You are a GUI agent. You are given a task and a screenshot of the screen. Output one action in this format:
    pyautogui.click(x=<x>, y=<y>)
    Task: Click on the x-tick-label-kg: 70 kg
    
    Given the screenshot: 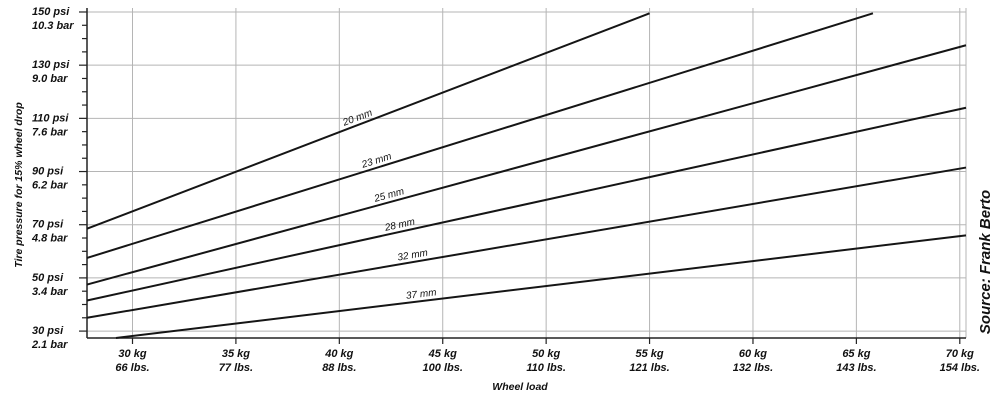 What is the action you would take?
    pyautogui.click(x=960, y=354)
    